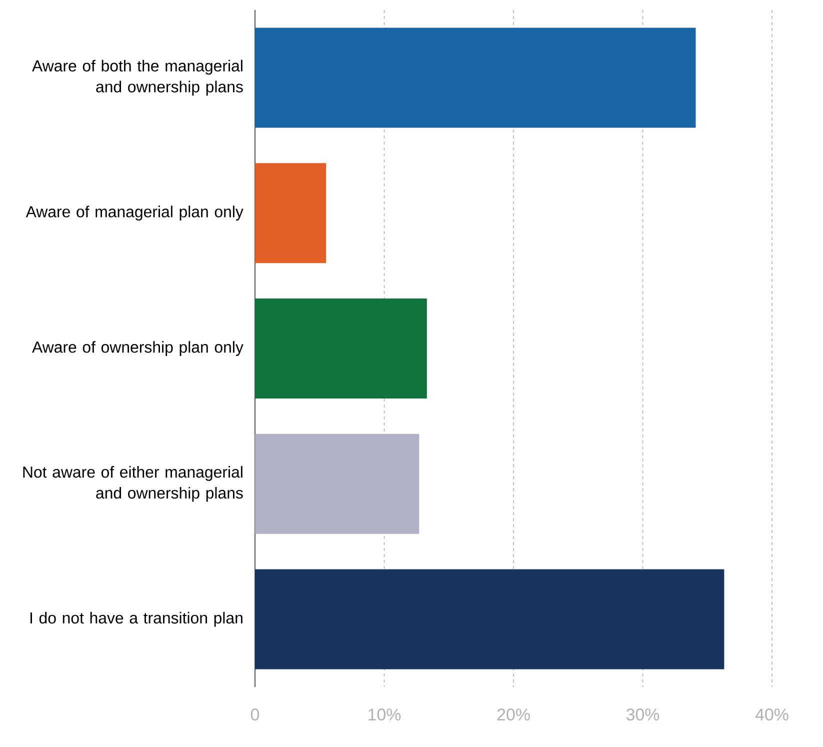 The width and height of the screenshot is (823, 747). Describe the element at coordinates (643, 714) in the screenshot. I see `x-tick-label: 30%` at that location.